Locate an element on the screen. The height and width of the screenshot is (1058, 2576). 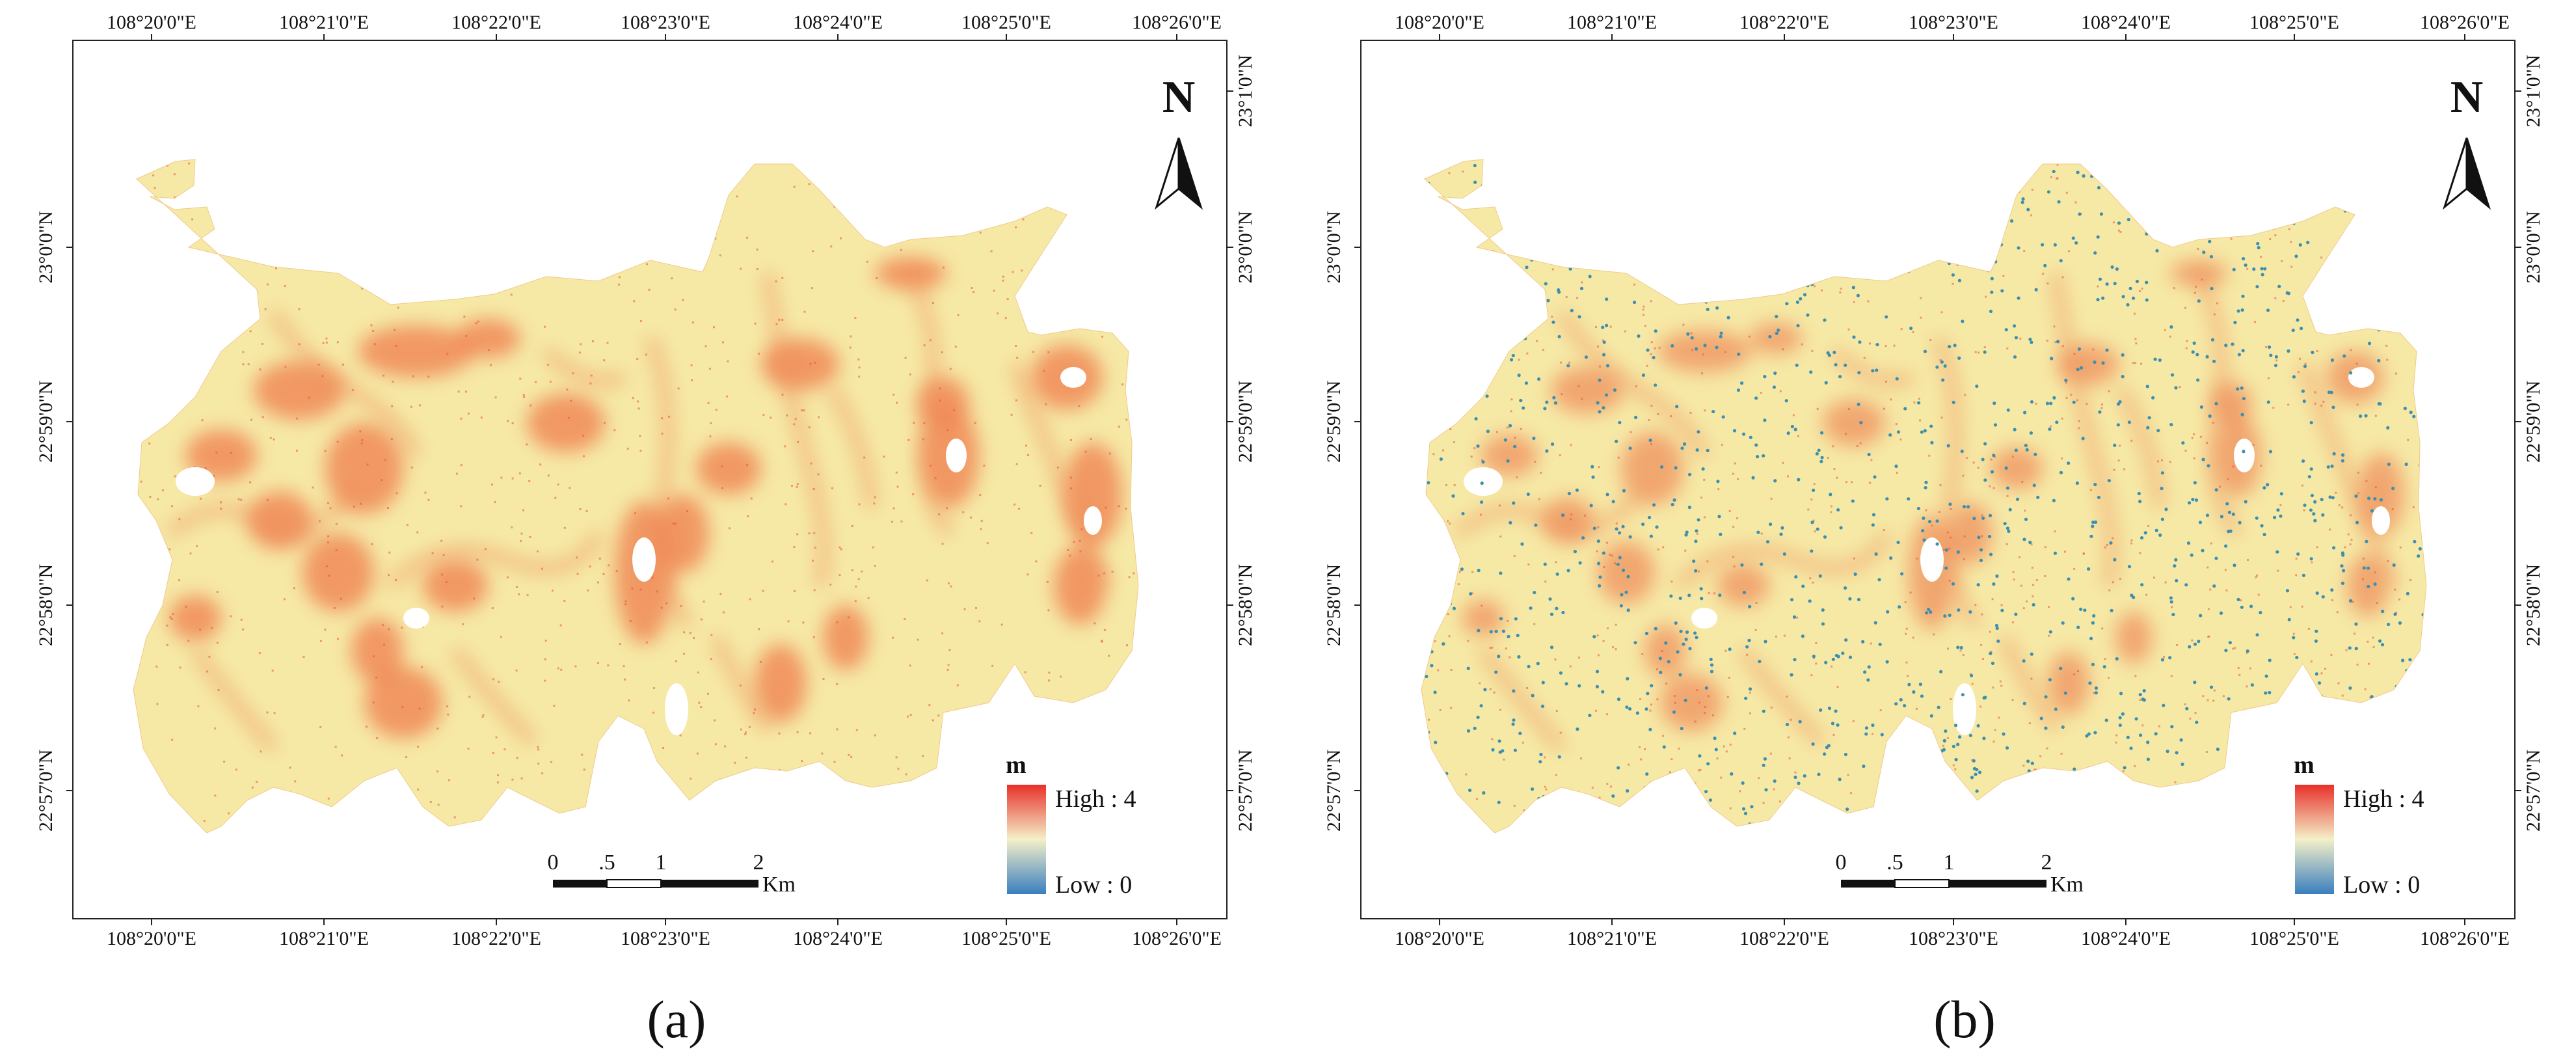
panel-caption: (a) is located at coordinates (676, 1019).